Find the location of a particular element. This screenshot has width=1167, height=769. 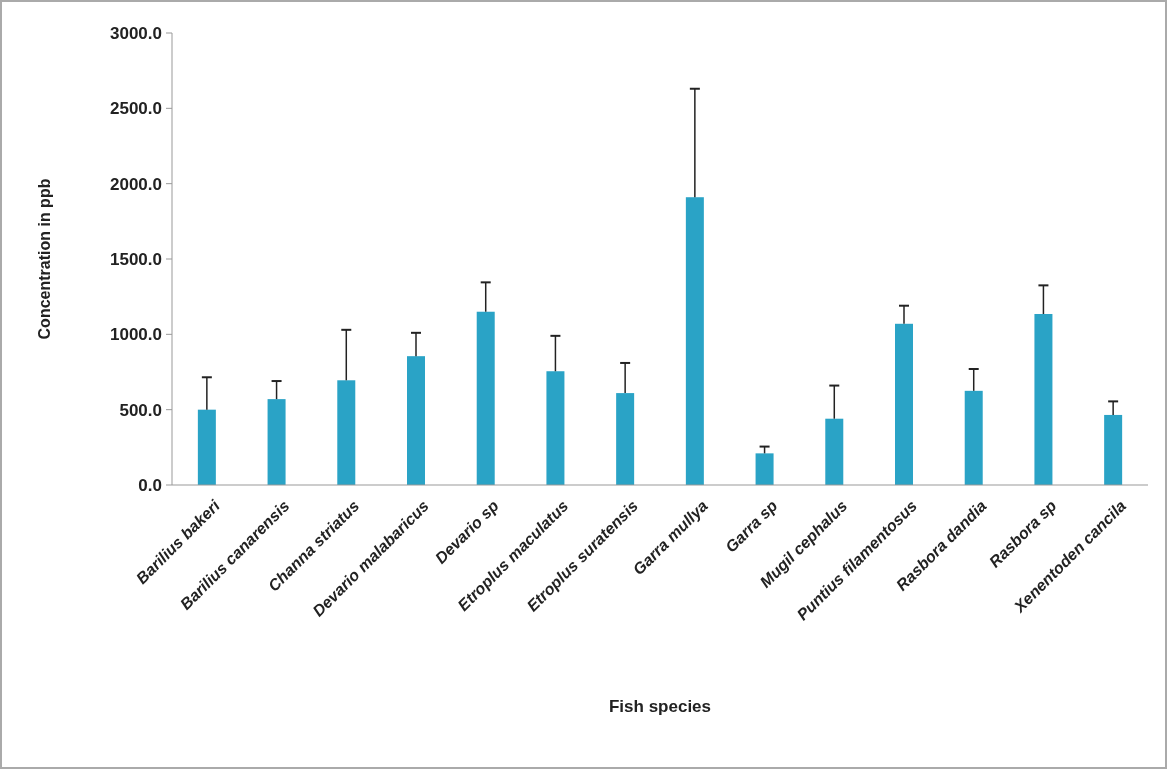

y-tick-label: 2000.0 is located at coordinates (136, 184).